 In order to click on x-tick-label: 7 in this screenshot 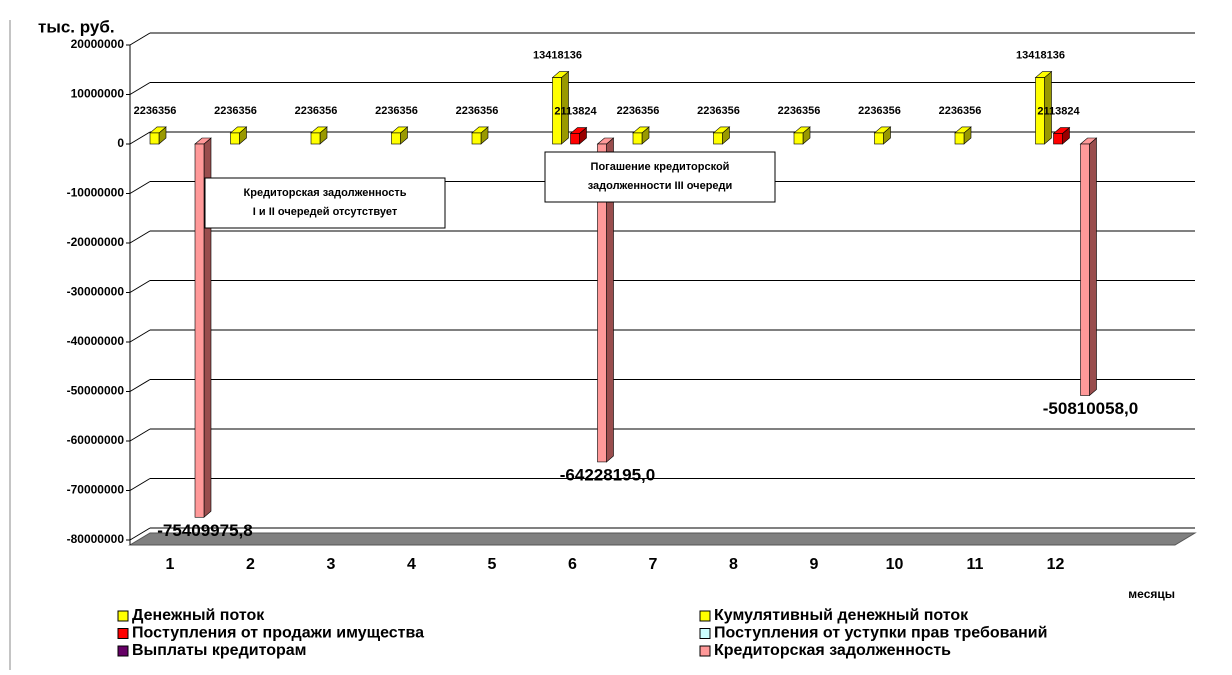, I will do `click(653, 564)`.